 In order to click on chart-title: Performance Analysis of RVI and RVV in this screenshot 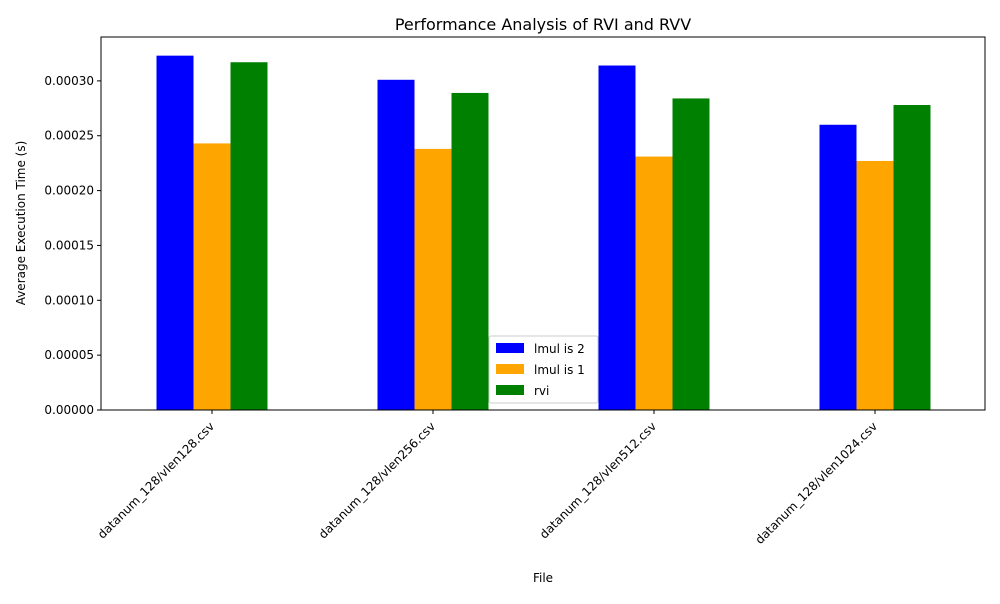, I will do `click(543, 24)`.